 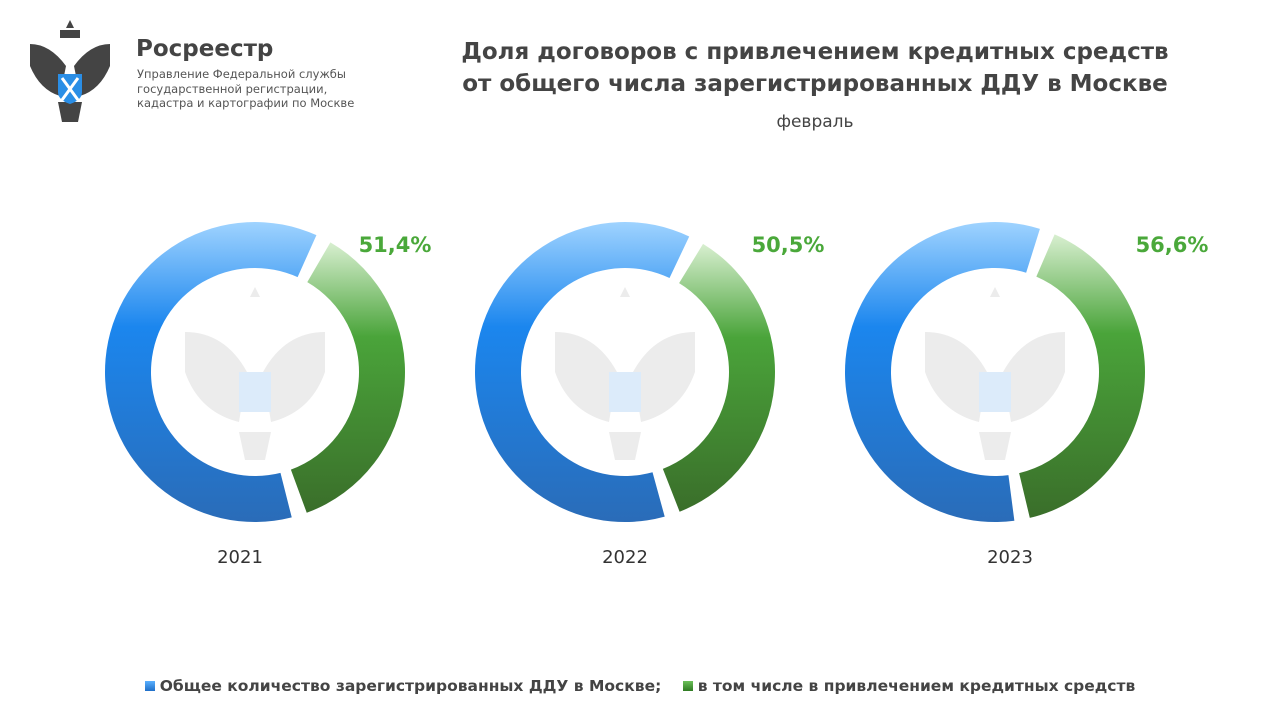 I want to click on brand-subtitle-line: государственной регистрации,, so click(x=232, y=88).